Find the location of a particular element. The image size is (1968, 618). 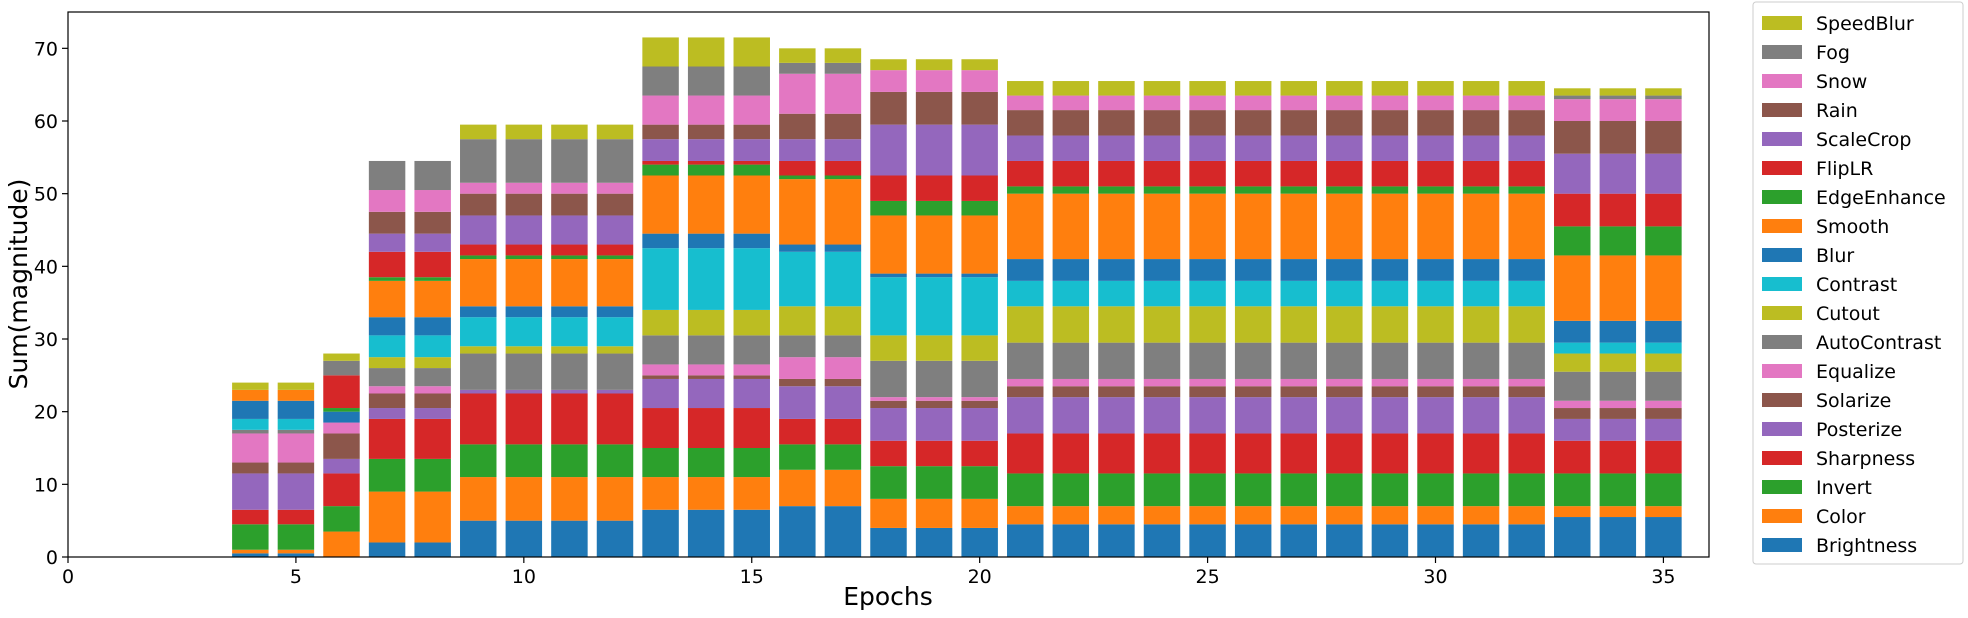

legend-swatch-snow is located at coordinates (1782, 81).